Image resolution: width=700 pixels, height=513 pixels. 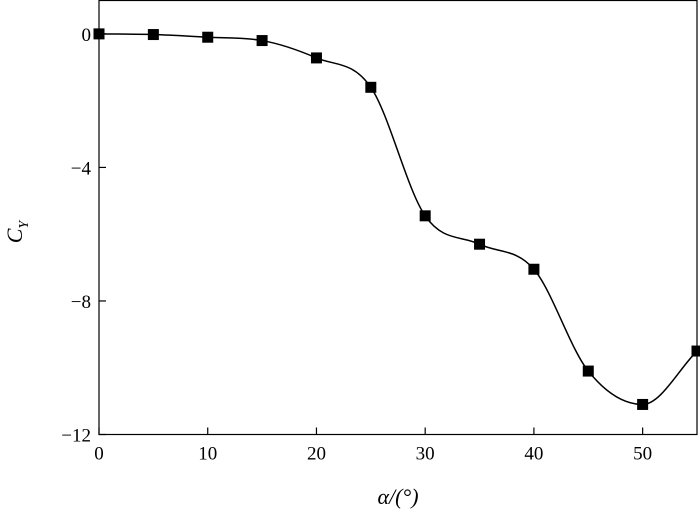 What do you see at coordinates (316, 454) in the screenshot?
I see `x-tick-label: 20` at bounding box center [316, 454].